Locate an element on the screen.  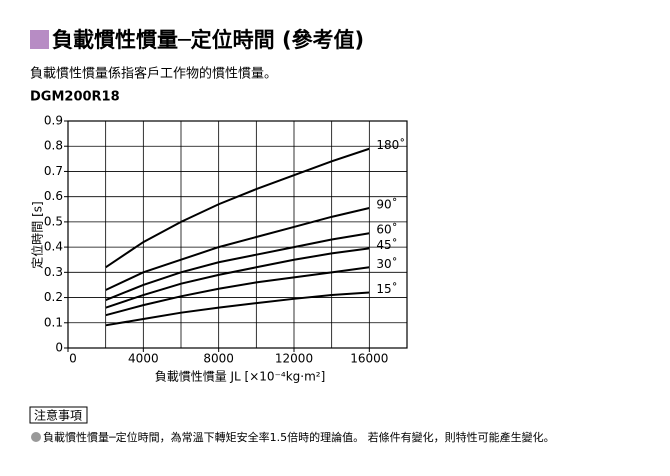
series-label: 60˚ is located at coordinates (386, 229).